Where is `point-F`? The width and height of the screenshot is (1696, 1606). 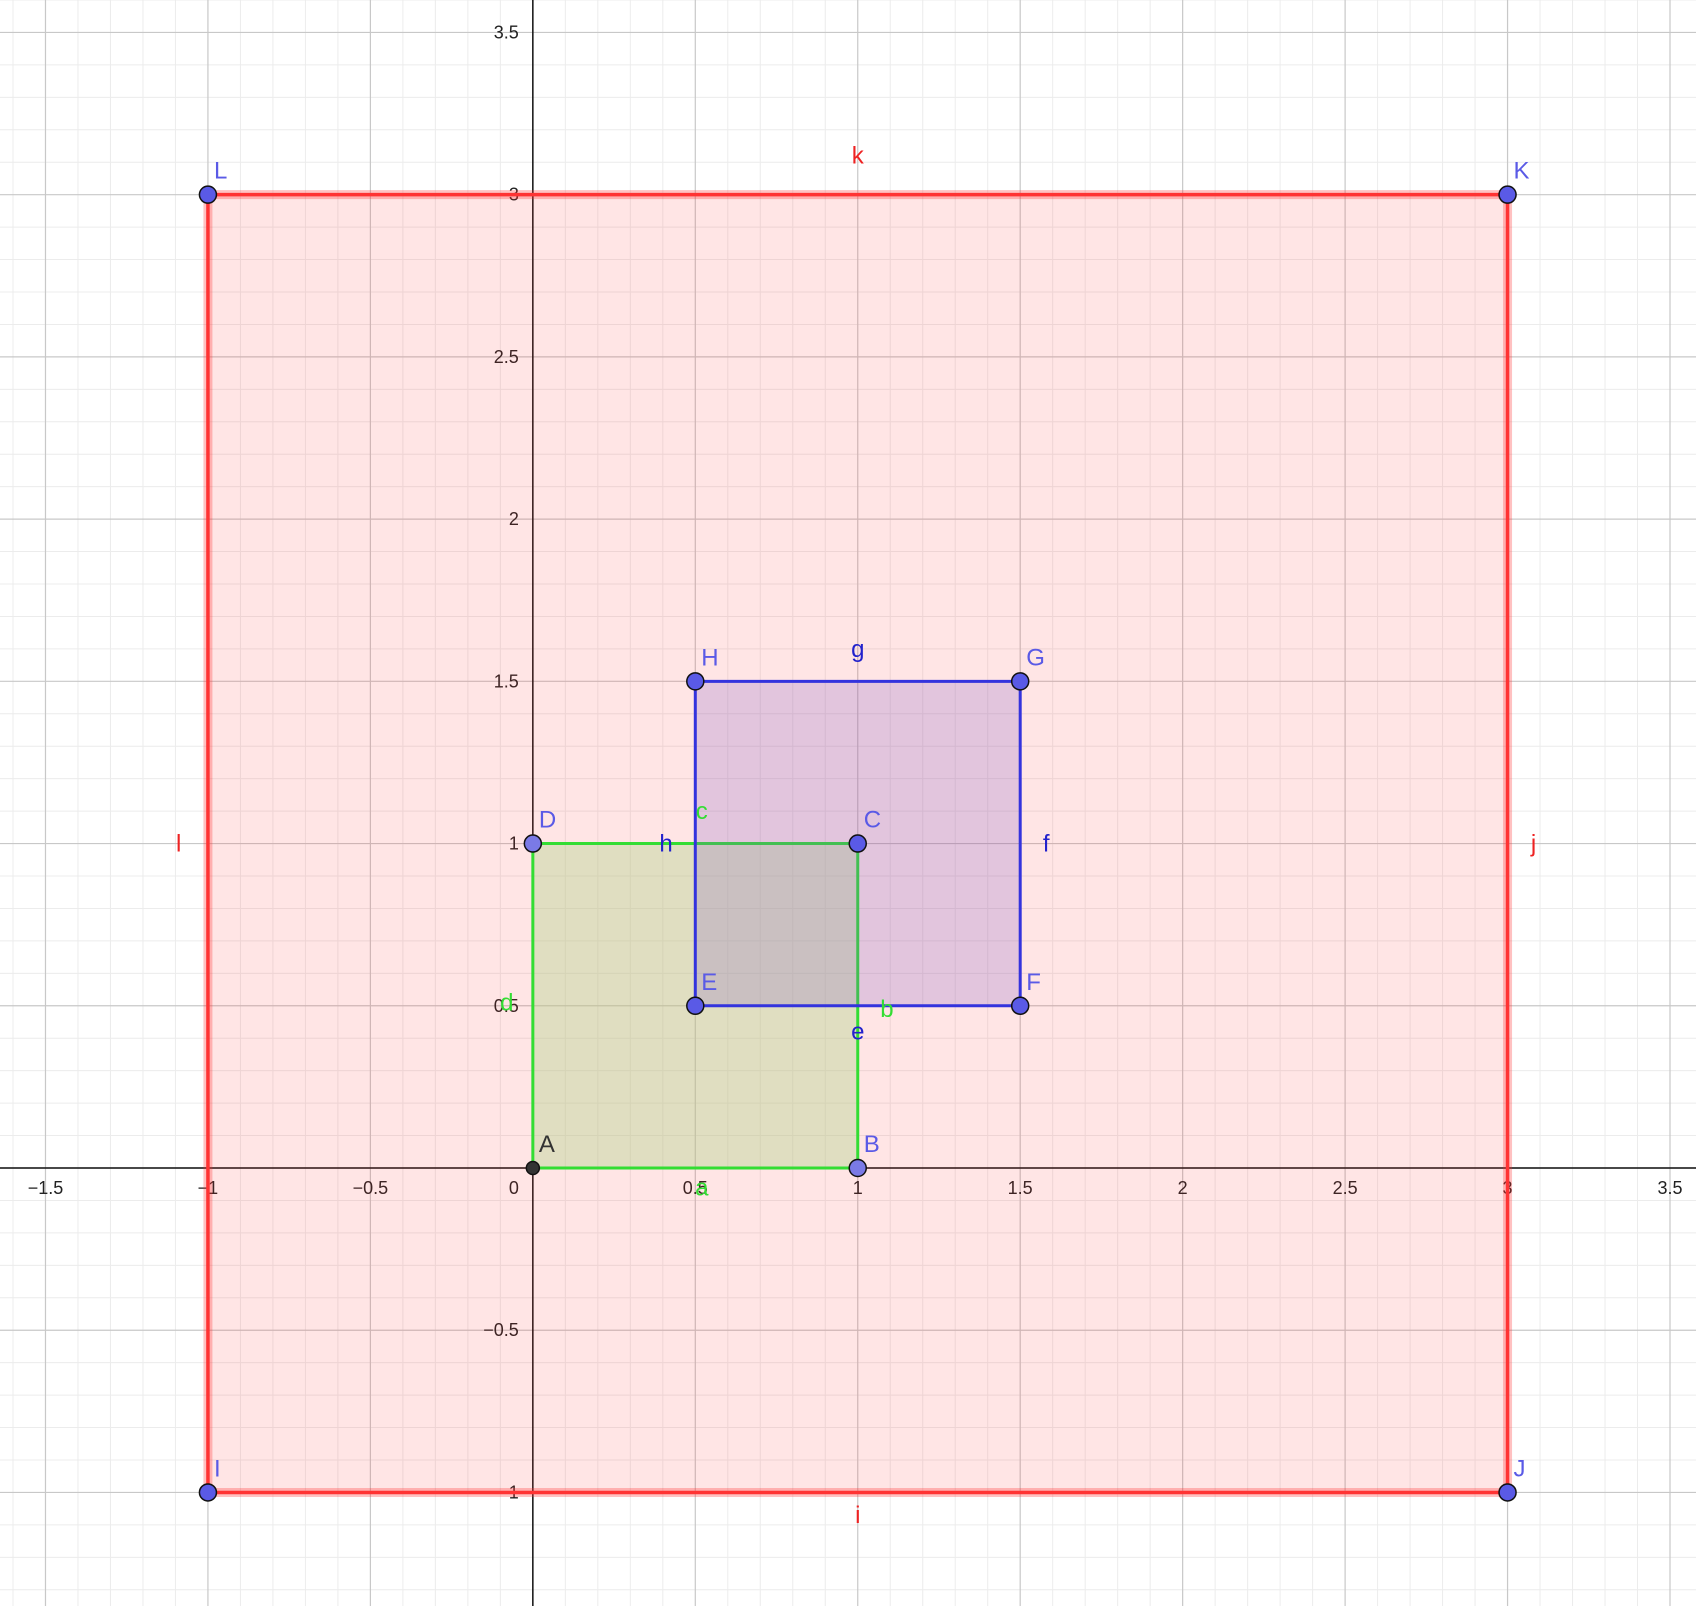
point-F is located at coordinates (1020, 1006).